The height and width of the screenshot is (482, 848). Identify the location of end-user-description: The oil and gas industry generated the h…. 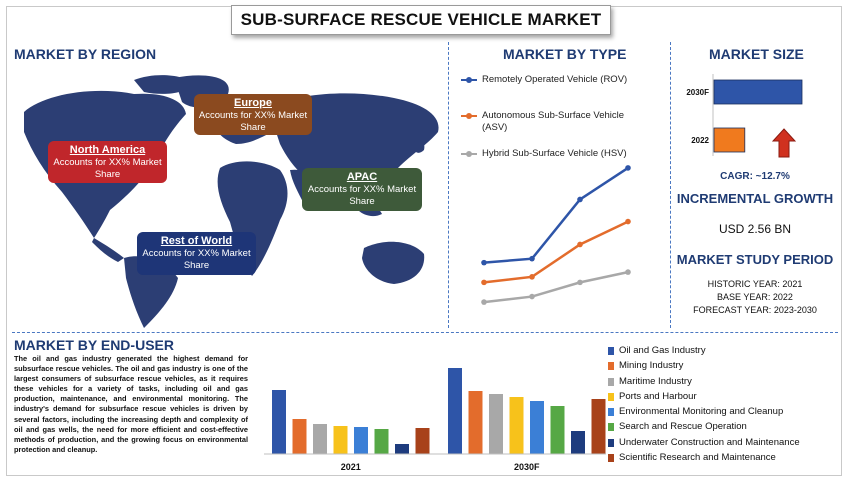
(131, 404).